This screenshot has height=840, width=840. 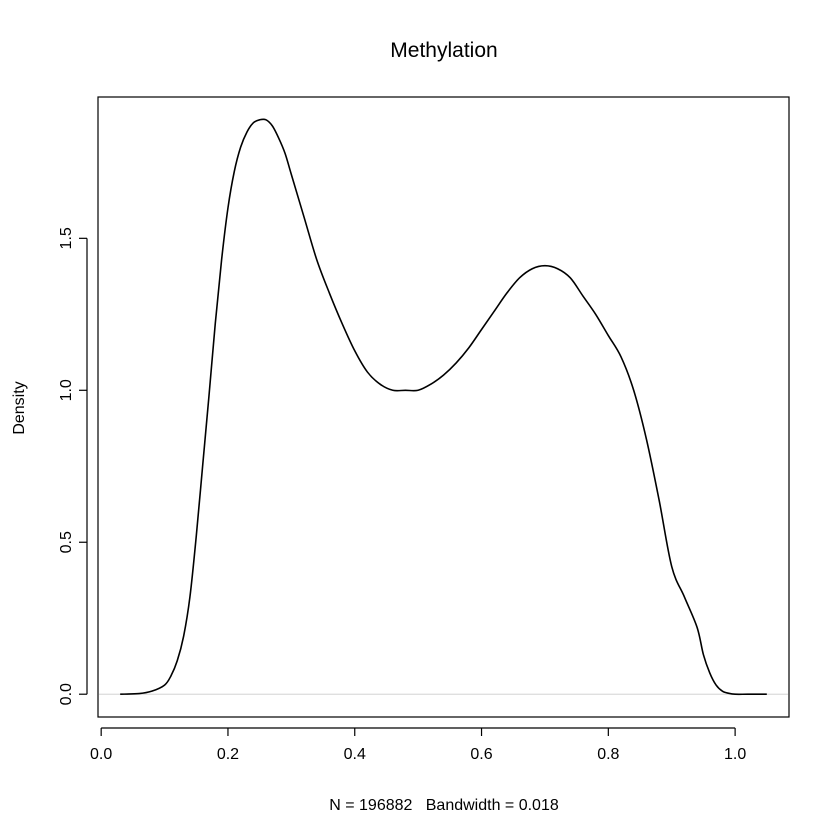 What do you see at coordinates (101, 754) in the screenshot?
I see `x-tick-label: 0.0` at bounding box center [101, 754].